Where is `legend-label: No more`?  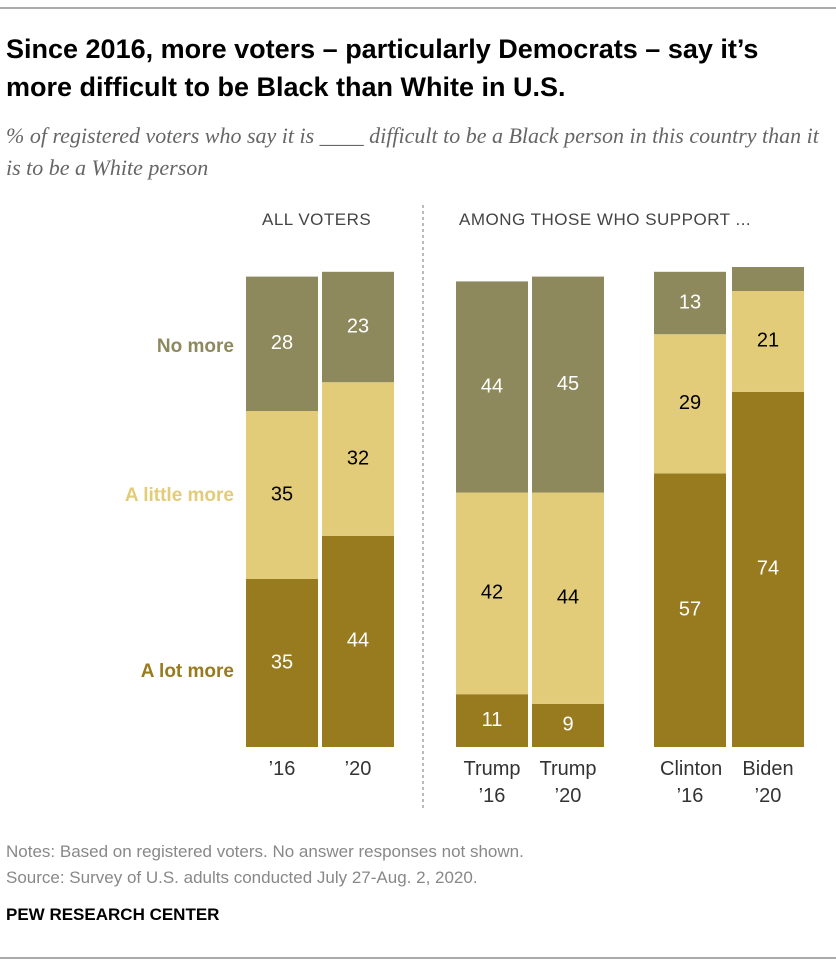
legend-label: No more is located at coordinates (195, 346).